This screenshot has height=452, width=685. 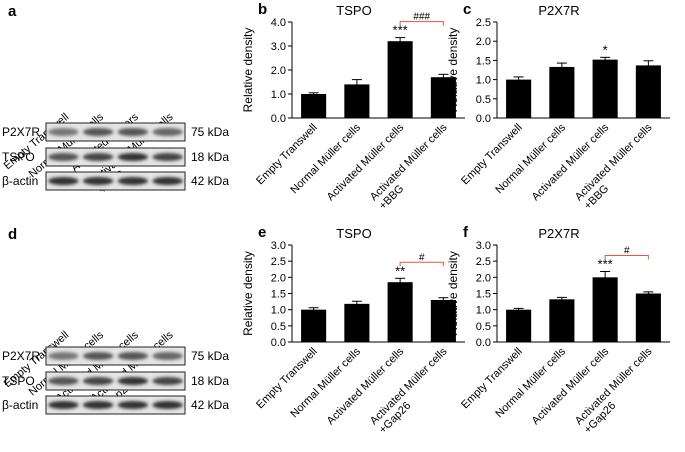 What do you see at coordinates (210, 181) in the screenshot?
I see `size-label: 42 kDa` at bounding box center [210, 181].